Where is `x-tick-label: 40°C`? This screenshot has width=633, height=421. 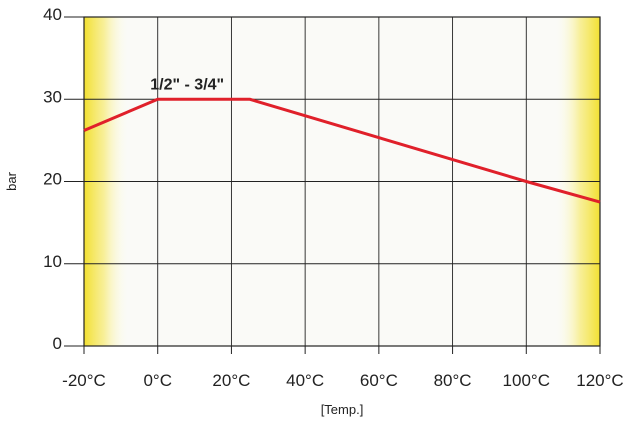 x-tick-label: 40°C is located at coordinates (305, 380).